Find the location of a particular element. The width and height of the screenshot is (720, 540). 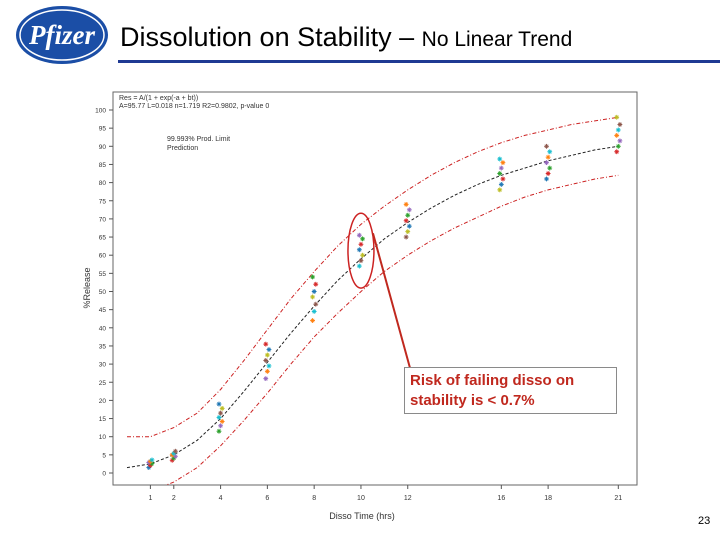

y-tick-label: 20 is located at coordinates (103, 401).